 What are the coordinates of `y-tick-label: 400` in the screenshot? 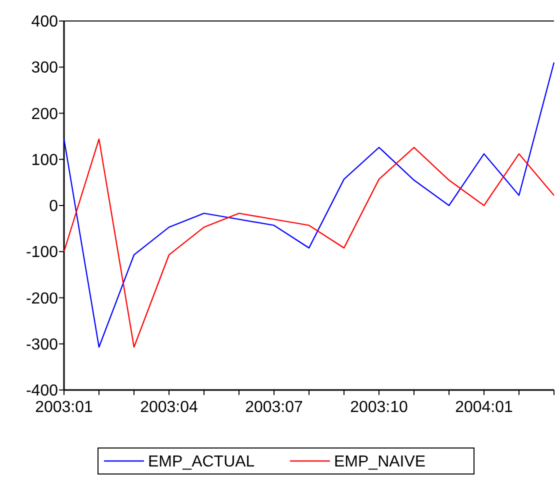 It's located at (44, 22).